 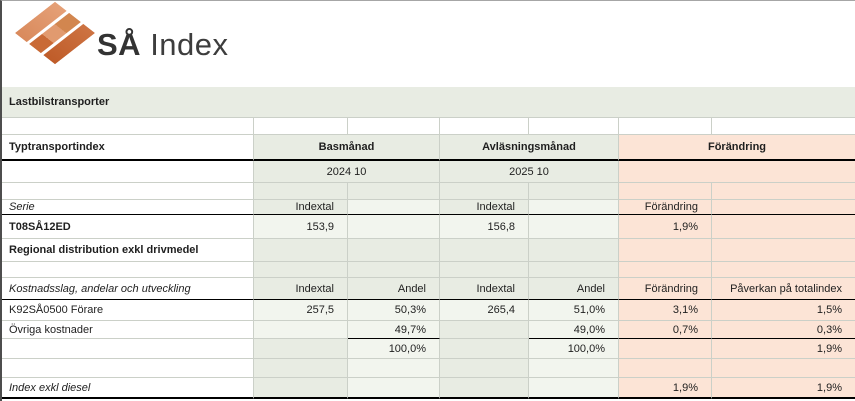 I want to click on cost-row-base-share-cell: 49,7%, so click(x=394, y=330).